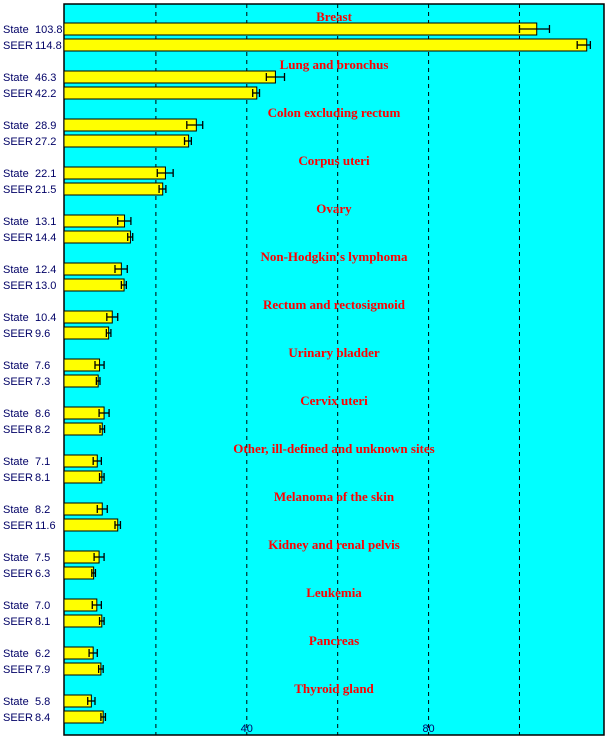  Describe the element at coordinates (42, 718) in the screenshot. I see `seer-value: 8.4` at that location.